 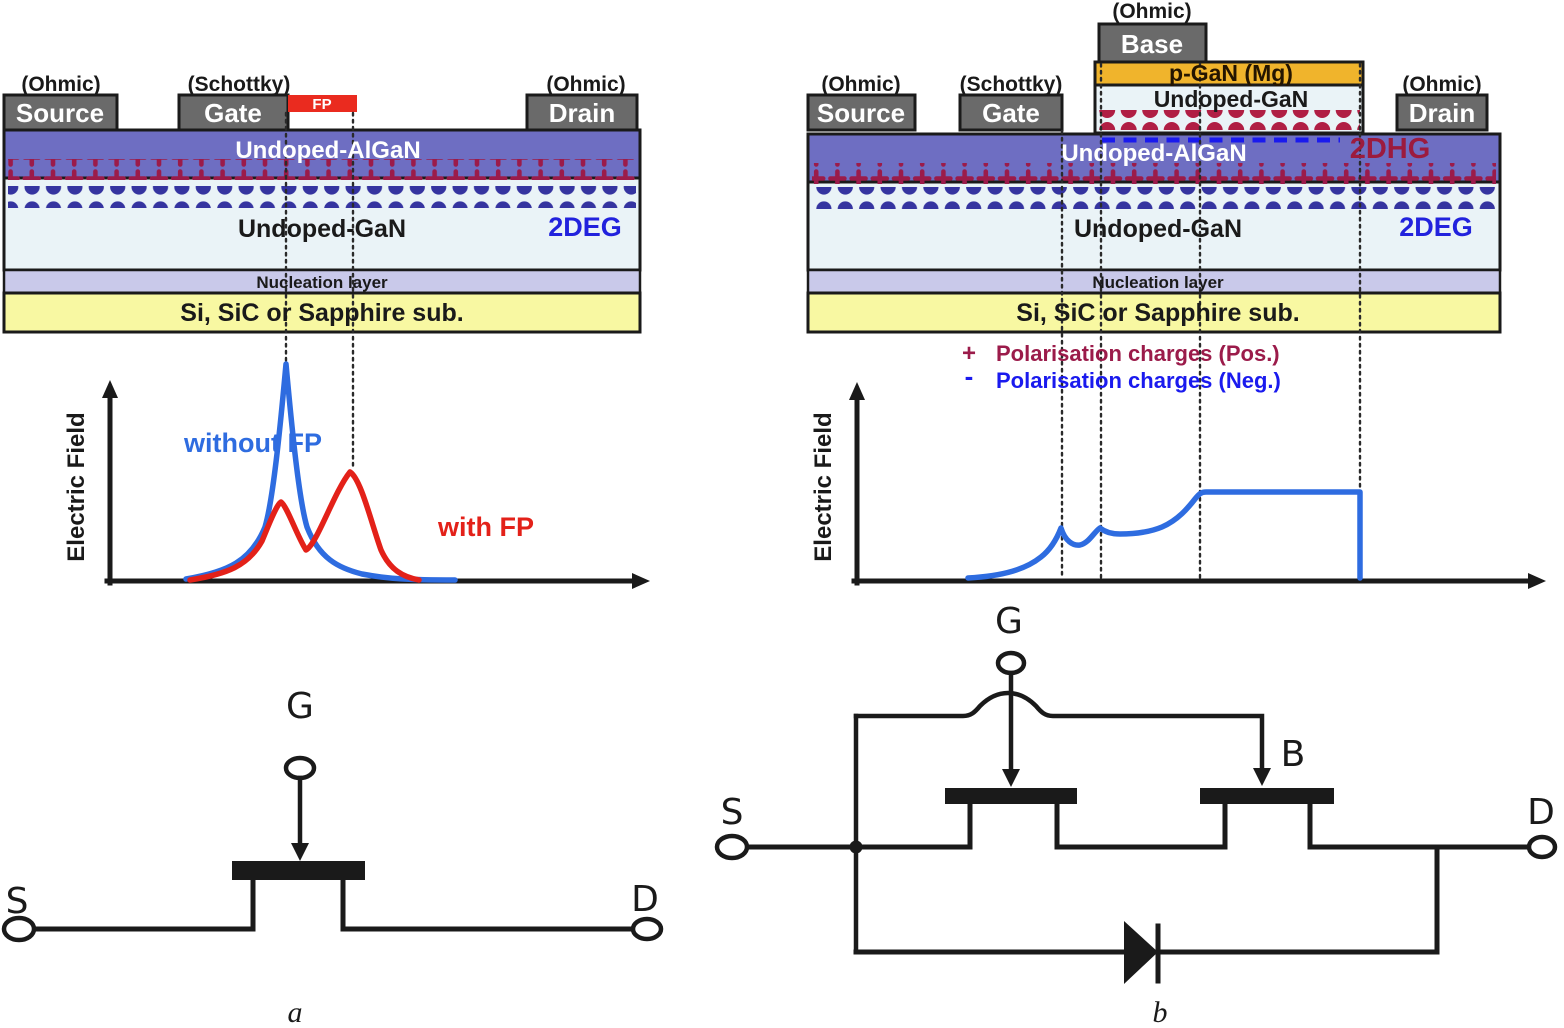 What do you see at coordinates (1059, 731) in the screenshot?
I see `base-link-wire-b` at bounding box center [1059, 731].